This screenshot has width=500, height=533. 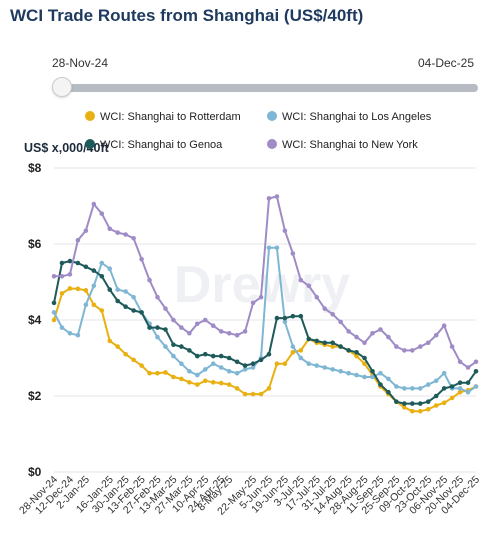 What do you see at coordinates (62, 87) in the screenshot?
I see `range-slider-handle` at bounding box center [62, 87].